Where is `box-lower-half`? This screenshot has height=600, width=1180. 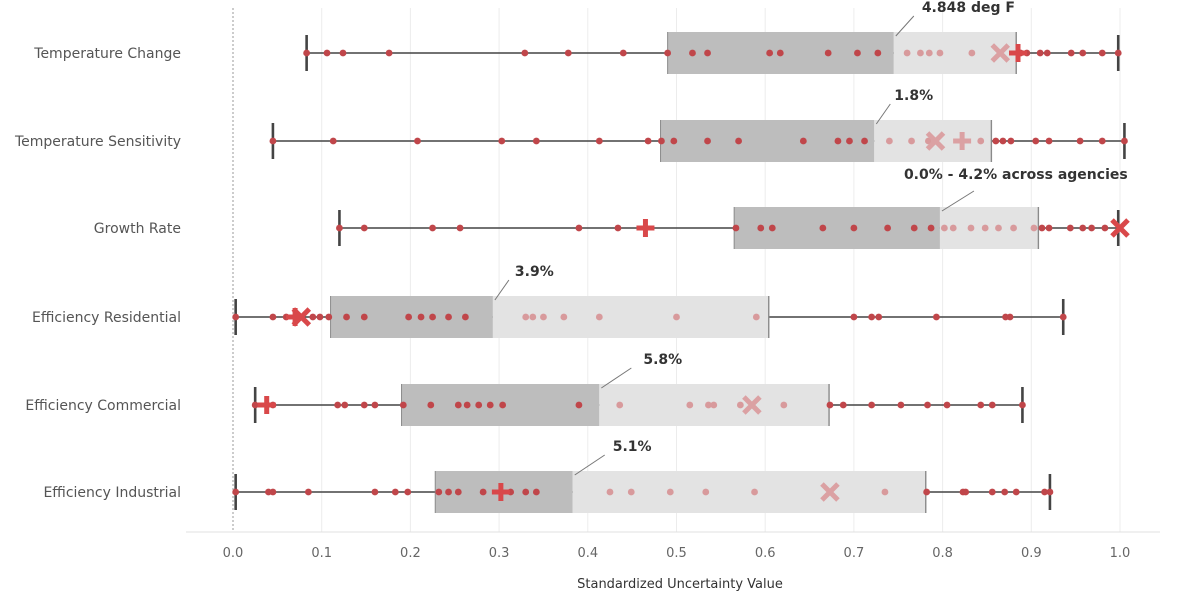
box-lower-half is located at coordinates (767, 141).